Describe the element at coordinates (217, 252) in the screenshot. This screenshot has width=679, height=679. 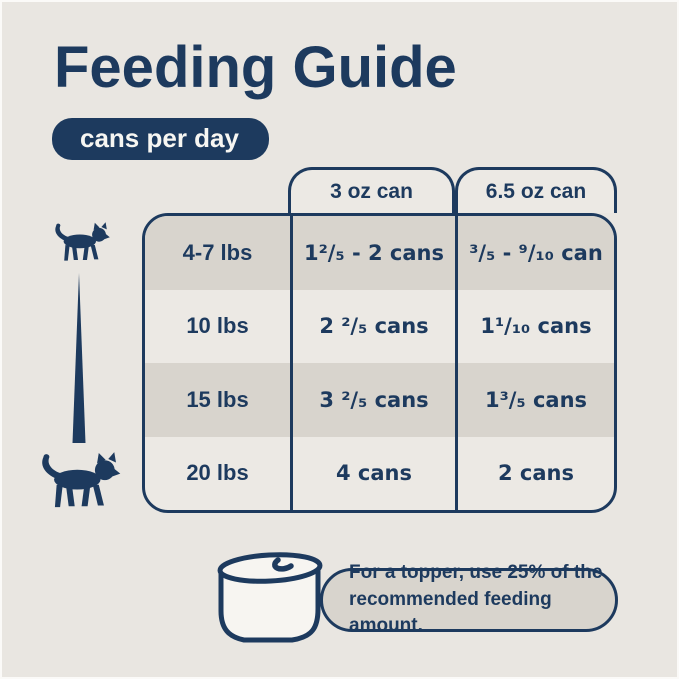
I see `weight-cell: 4-7 lbs` at that location.